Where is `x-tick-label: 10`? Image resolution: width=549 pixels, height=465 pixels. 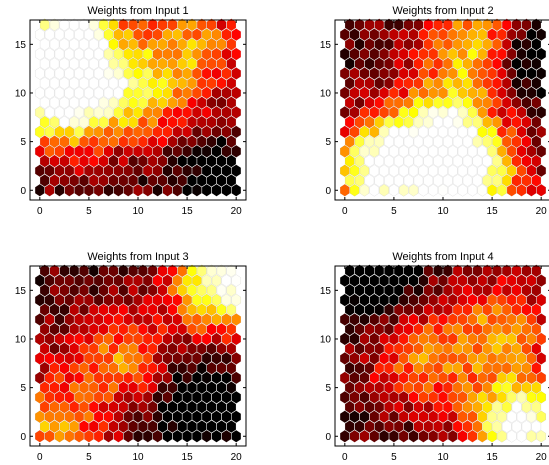
x-tick-label: 10 is located at coordinates (443, 211).